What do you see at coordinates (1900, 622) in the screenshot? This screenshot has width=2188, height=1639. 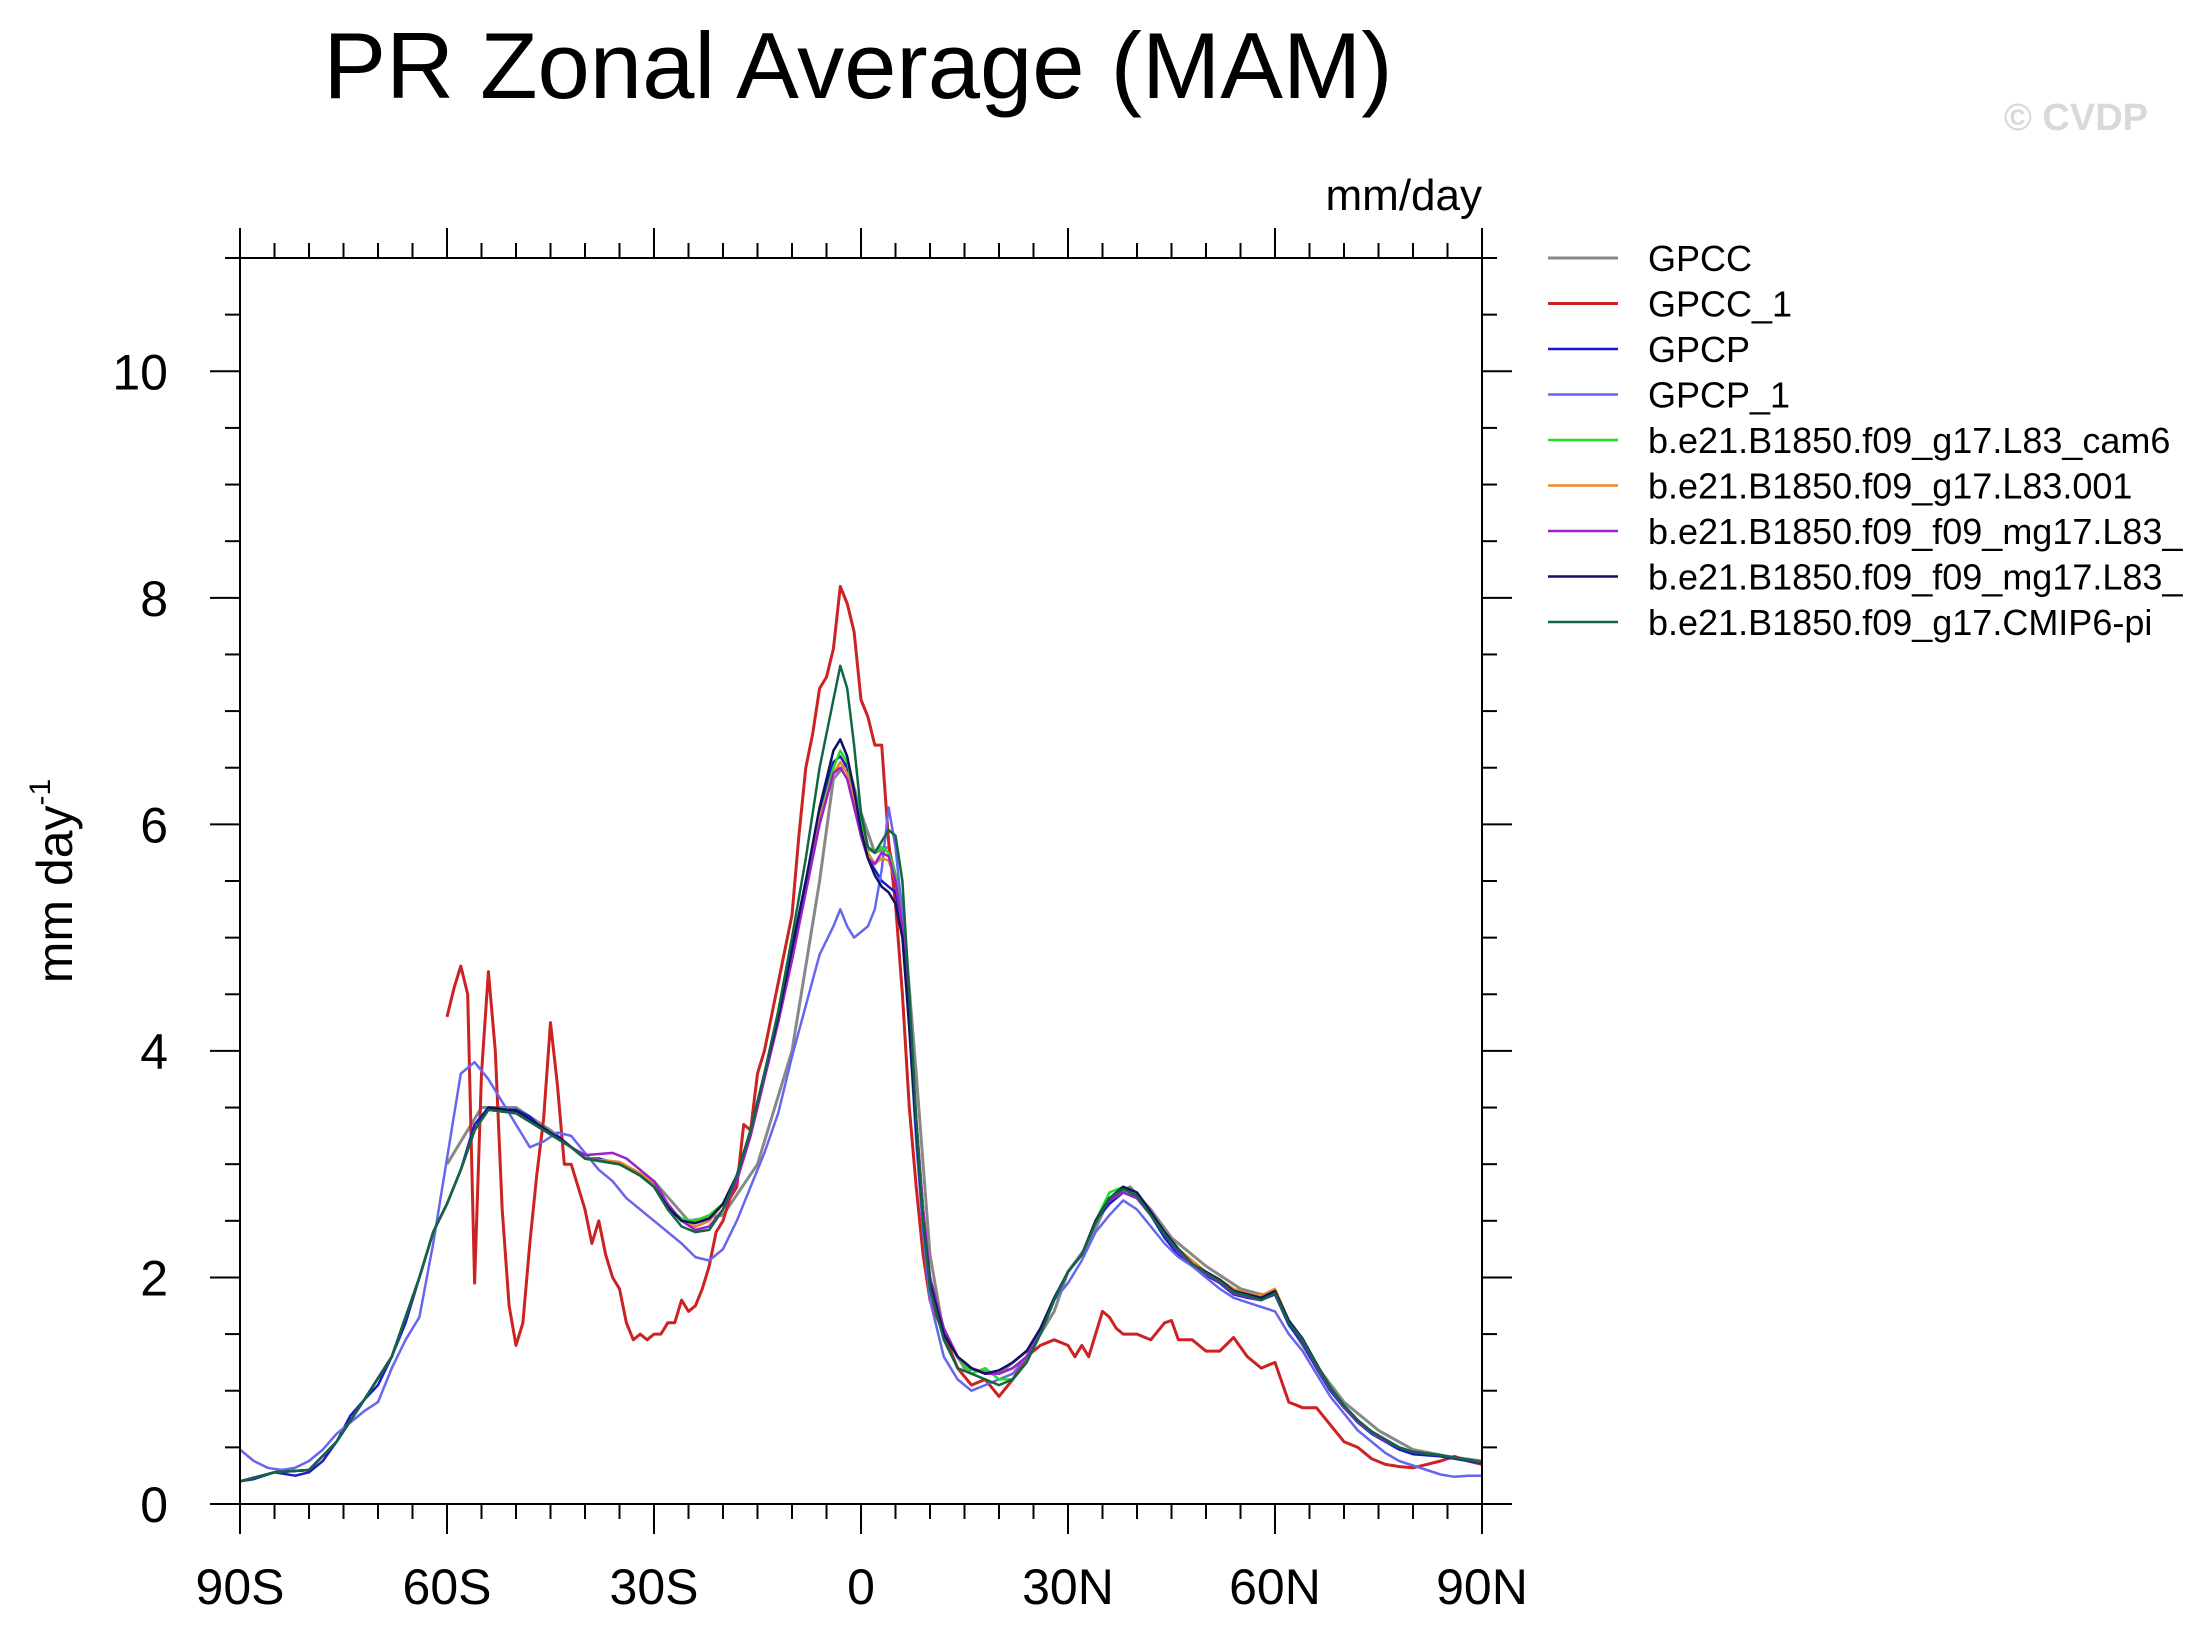 I see `legend-label: b.e21.B1850.f09_g17.CMIP6-pi` at bounding box center [1900, 622].